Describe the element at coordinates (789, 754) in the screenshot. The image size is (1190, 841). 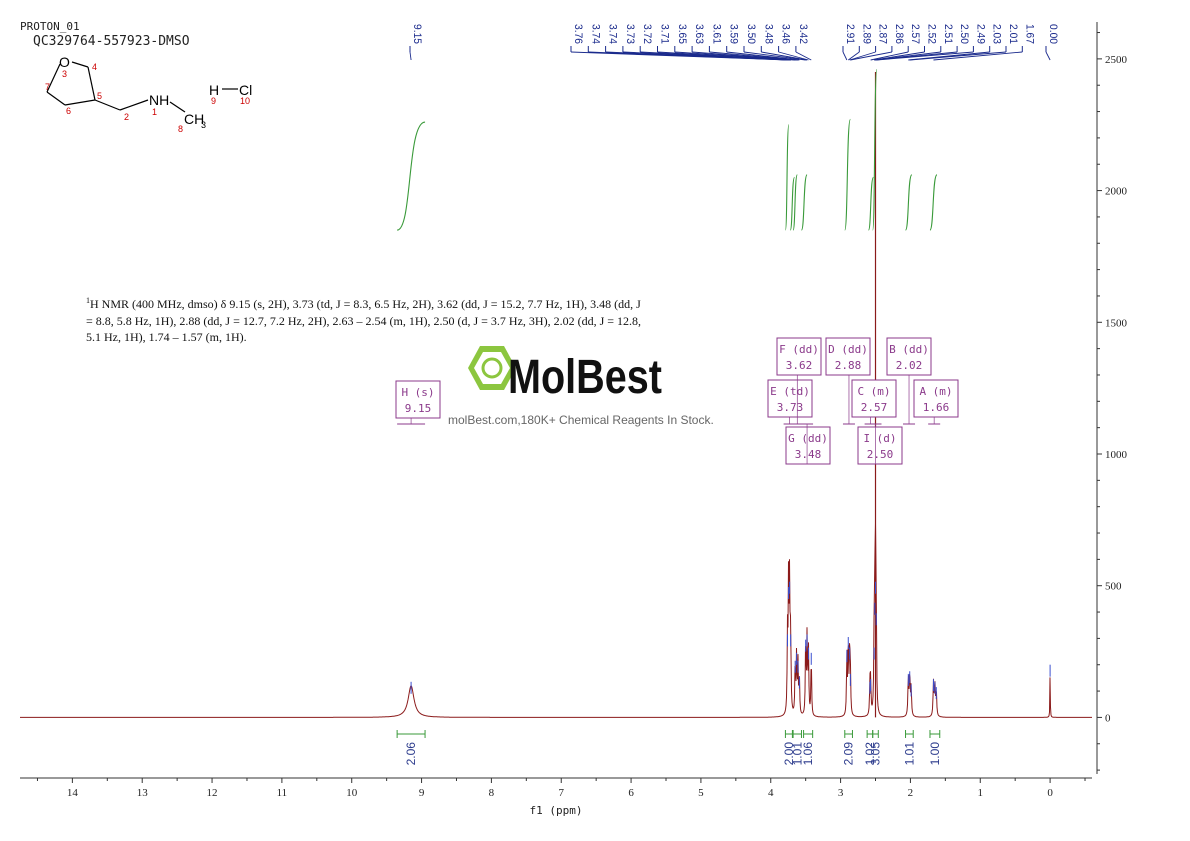
I see `integral-value: 2.00` at that location.